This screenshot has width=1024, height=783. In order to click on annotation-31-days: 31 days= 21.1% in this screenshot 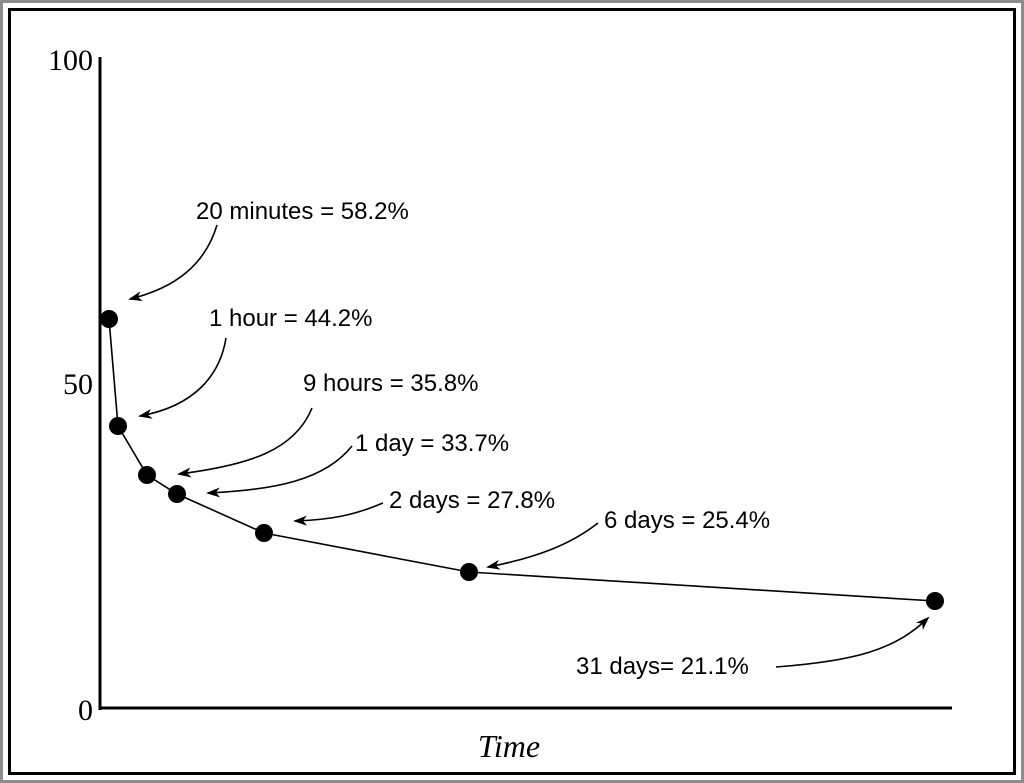, I will do `click(662, 666)`.